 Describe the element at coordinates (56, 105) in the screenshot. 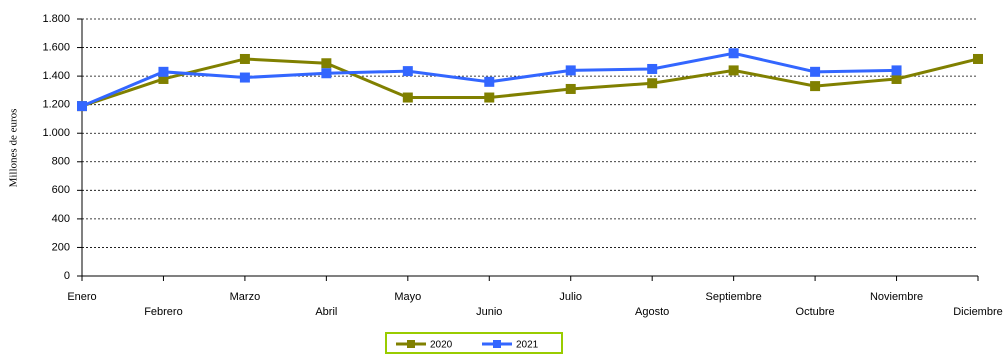

I see `y-tick-label: 1.200` at that location.